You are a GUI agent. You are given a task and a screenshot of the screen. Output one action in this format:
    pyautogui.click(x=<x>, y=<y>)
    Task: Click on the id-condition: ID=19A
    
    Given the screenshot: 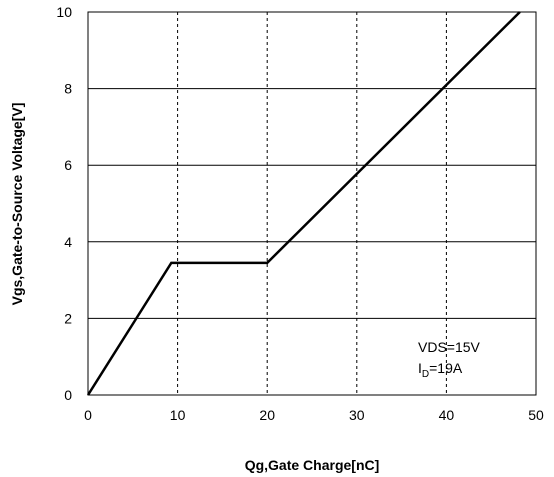 What is the action you would take?
    pyautogui.click(x=440, y=370)
    